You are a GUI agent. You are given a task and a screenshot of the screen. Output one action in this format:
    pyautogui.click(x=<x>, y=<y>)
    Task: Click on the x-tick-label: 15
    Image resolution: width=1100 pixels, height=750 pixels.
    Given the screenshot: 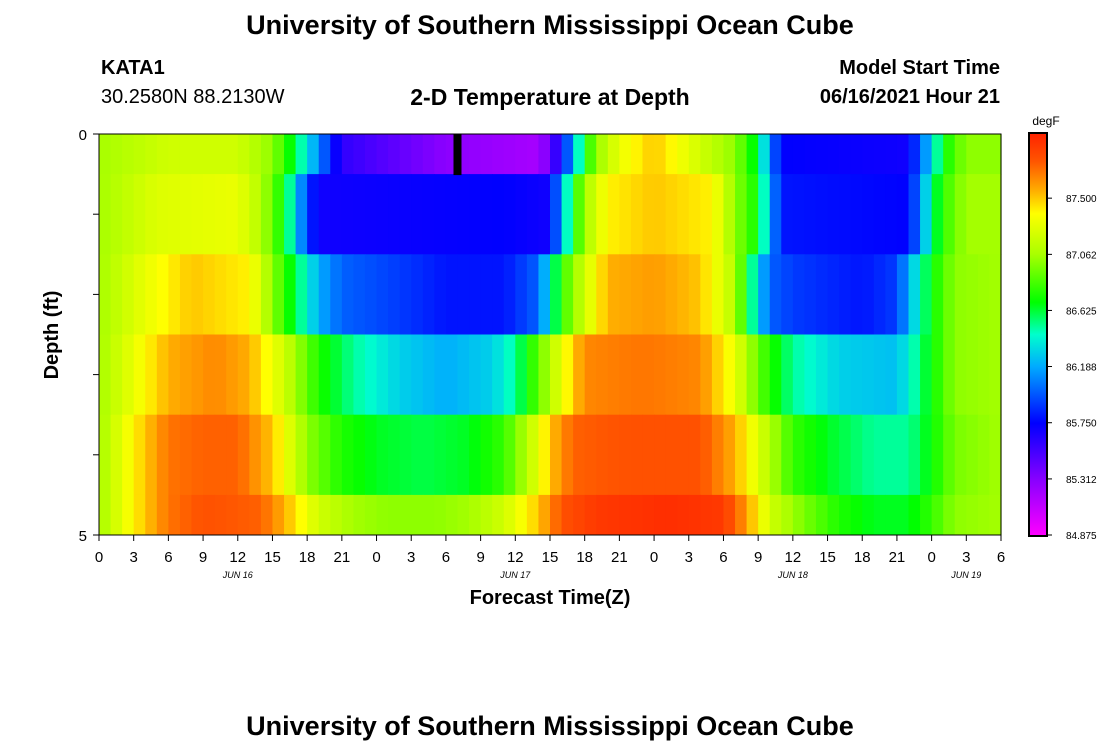 What is the action you would take?
    pyautogui.click(x=272, y=557)
    